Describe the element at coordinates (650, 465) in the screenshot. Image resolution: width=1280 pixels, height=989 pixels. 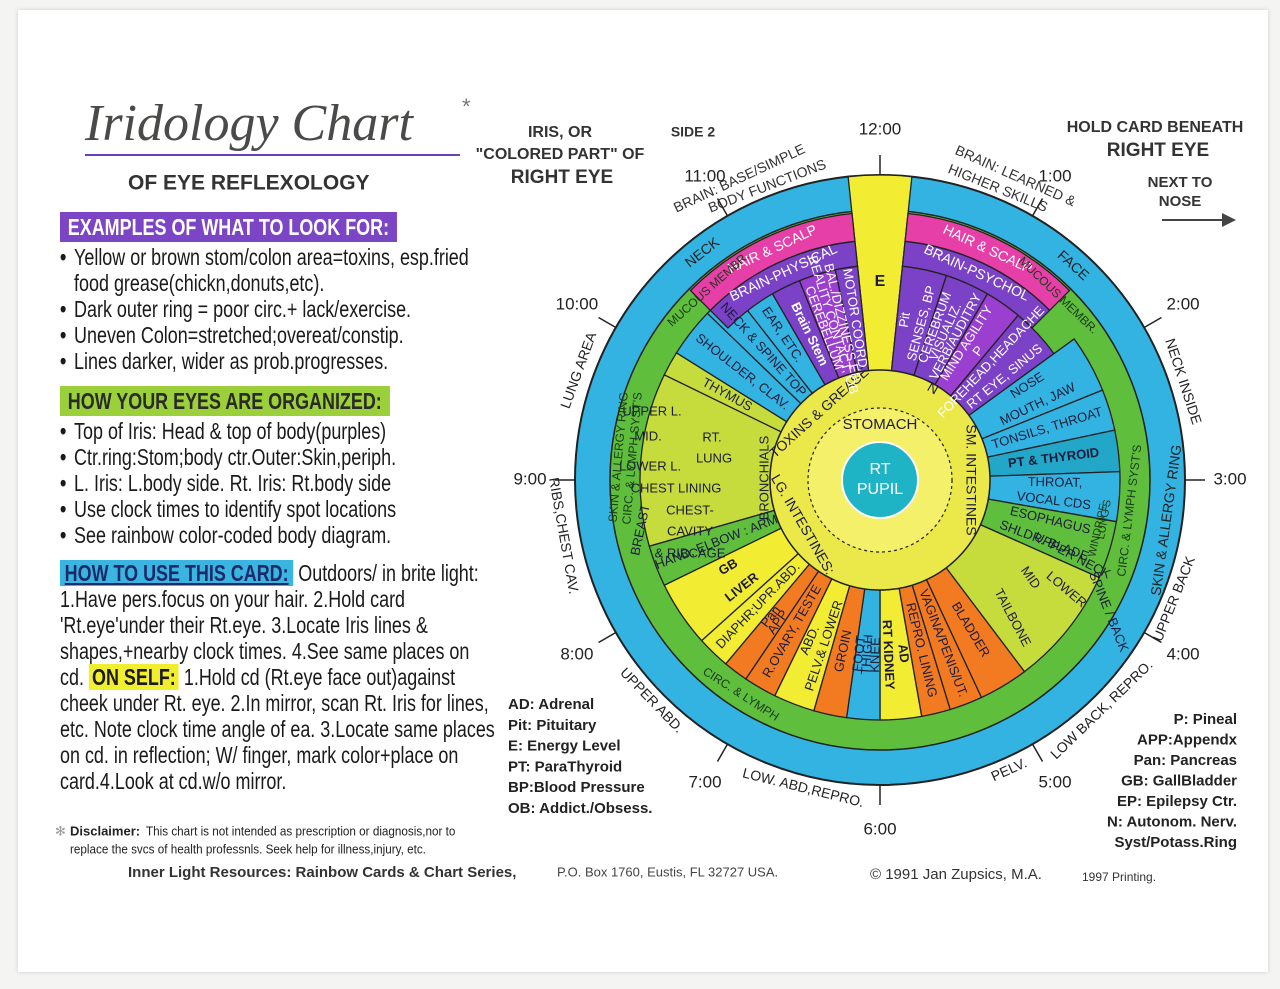
I see `wheel-label: LOWER L.` at that location.